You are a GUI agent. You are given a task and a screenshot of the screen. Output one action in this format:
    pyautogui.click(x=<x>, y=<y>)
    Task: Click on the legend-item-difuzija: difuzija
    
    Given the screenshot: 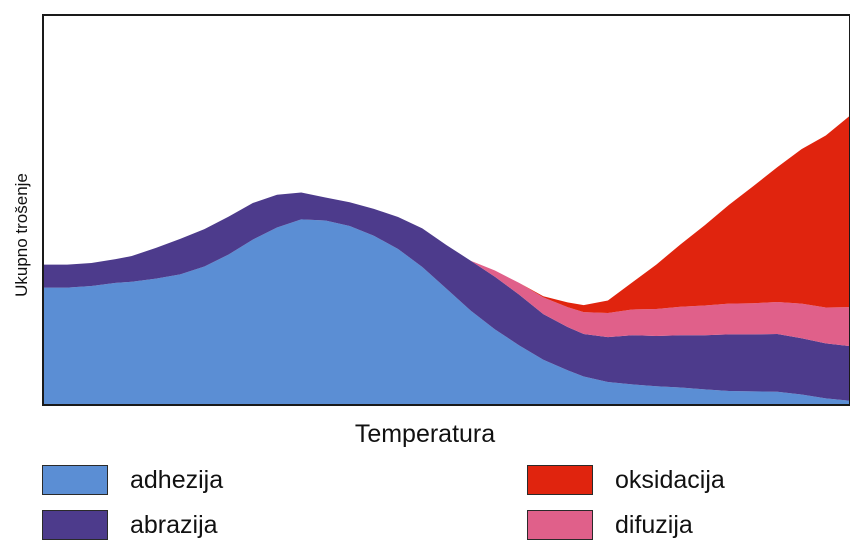 What is the action you would take?
    pyautogui.click(x=610, y=525)
    